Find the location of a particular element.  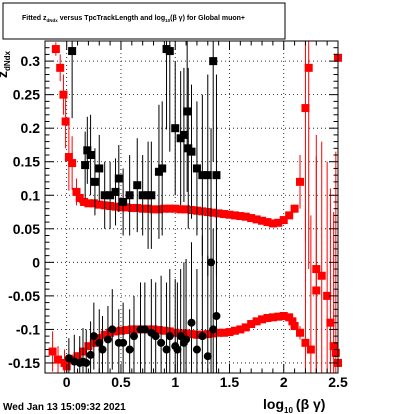

x-axis-title: log10 (β γ) is located at coordinates (294, 405).